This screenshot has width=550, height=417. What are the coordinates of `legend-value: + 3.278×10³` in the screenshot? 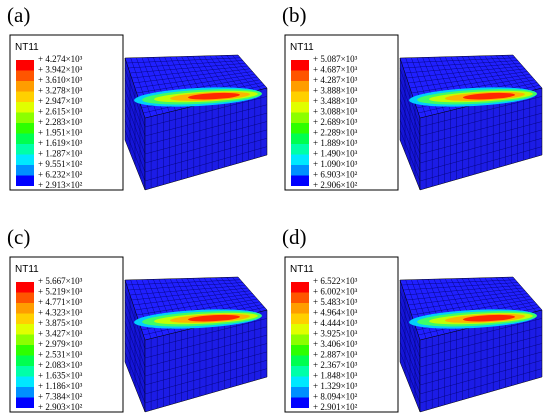 It's located at (60, 91).